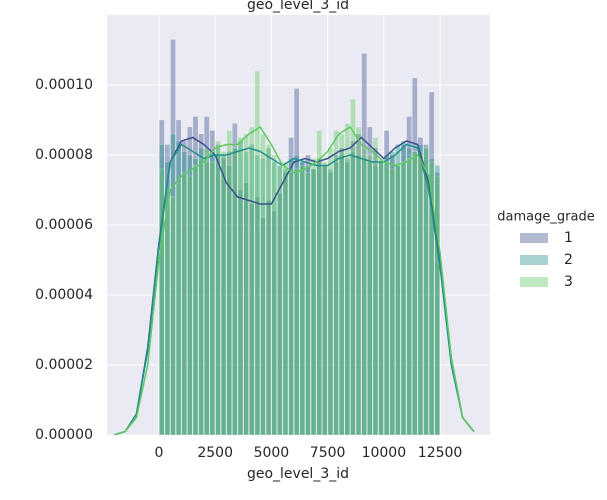  Describe the element at coordinates (568, 238) in the screenshot. I see `legend-label: 1` at that location.